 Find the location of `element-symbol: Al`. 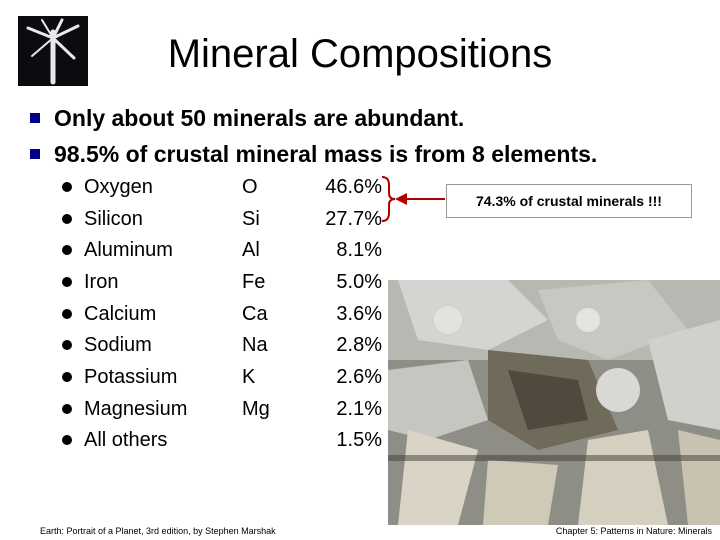

element-symbol: Al is located at coordinates (251, 250).